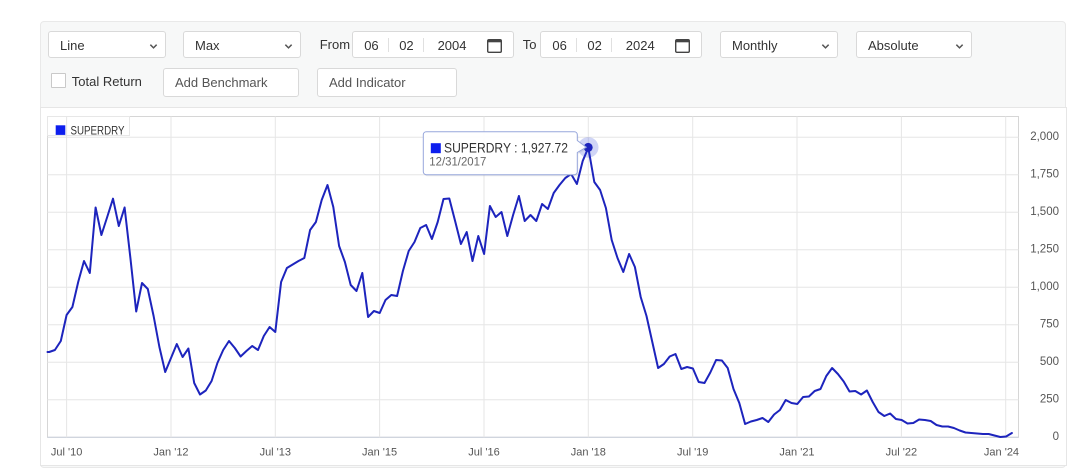 This screenshot has height=475, width=1087. I want to click on svg-text: Jan '12, so click(170, 453).